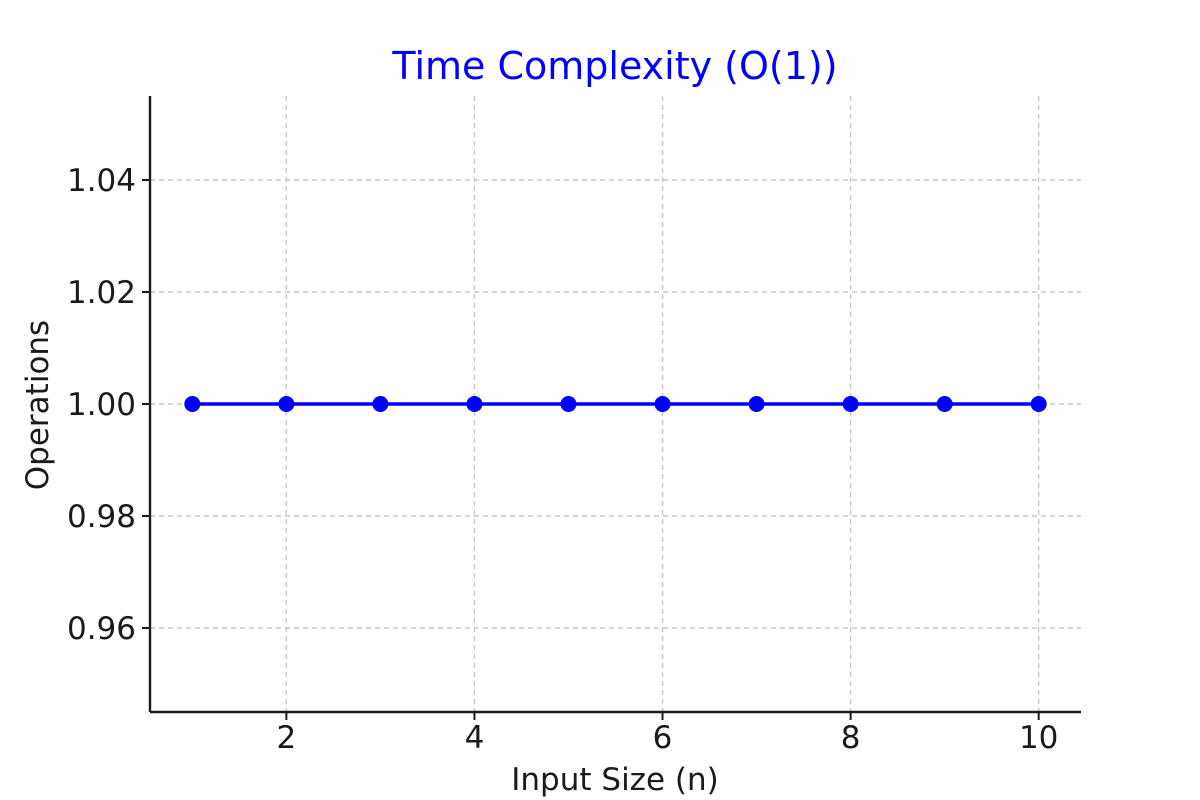 Image resolution: width=1200 pixels, height=800 pixels. Describe the element at coordinates (614, 780) in the screenshot. I see `x-axis-label: Input Size (n)` at that location.